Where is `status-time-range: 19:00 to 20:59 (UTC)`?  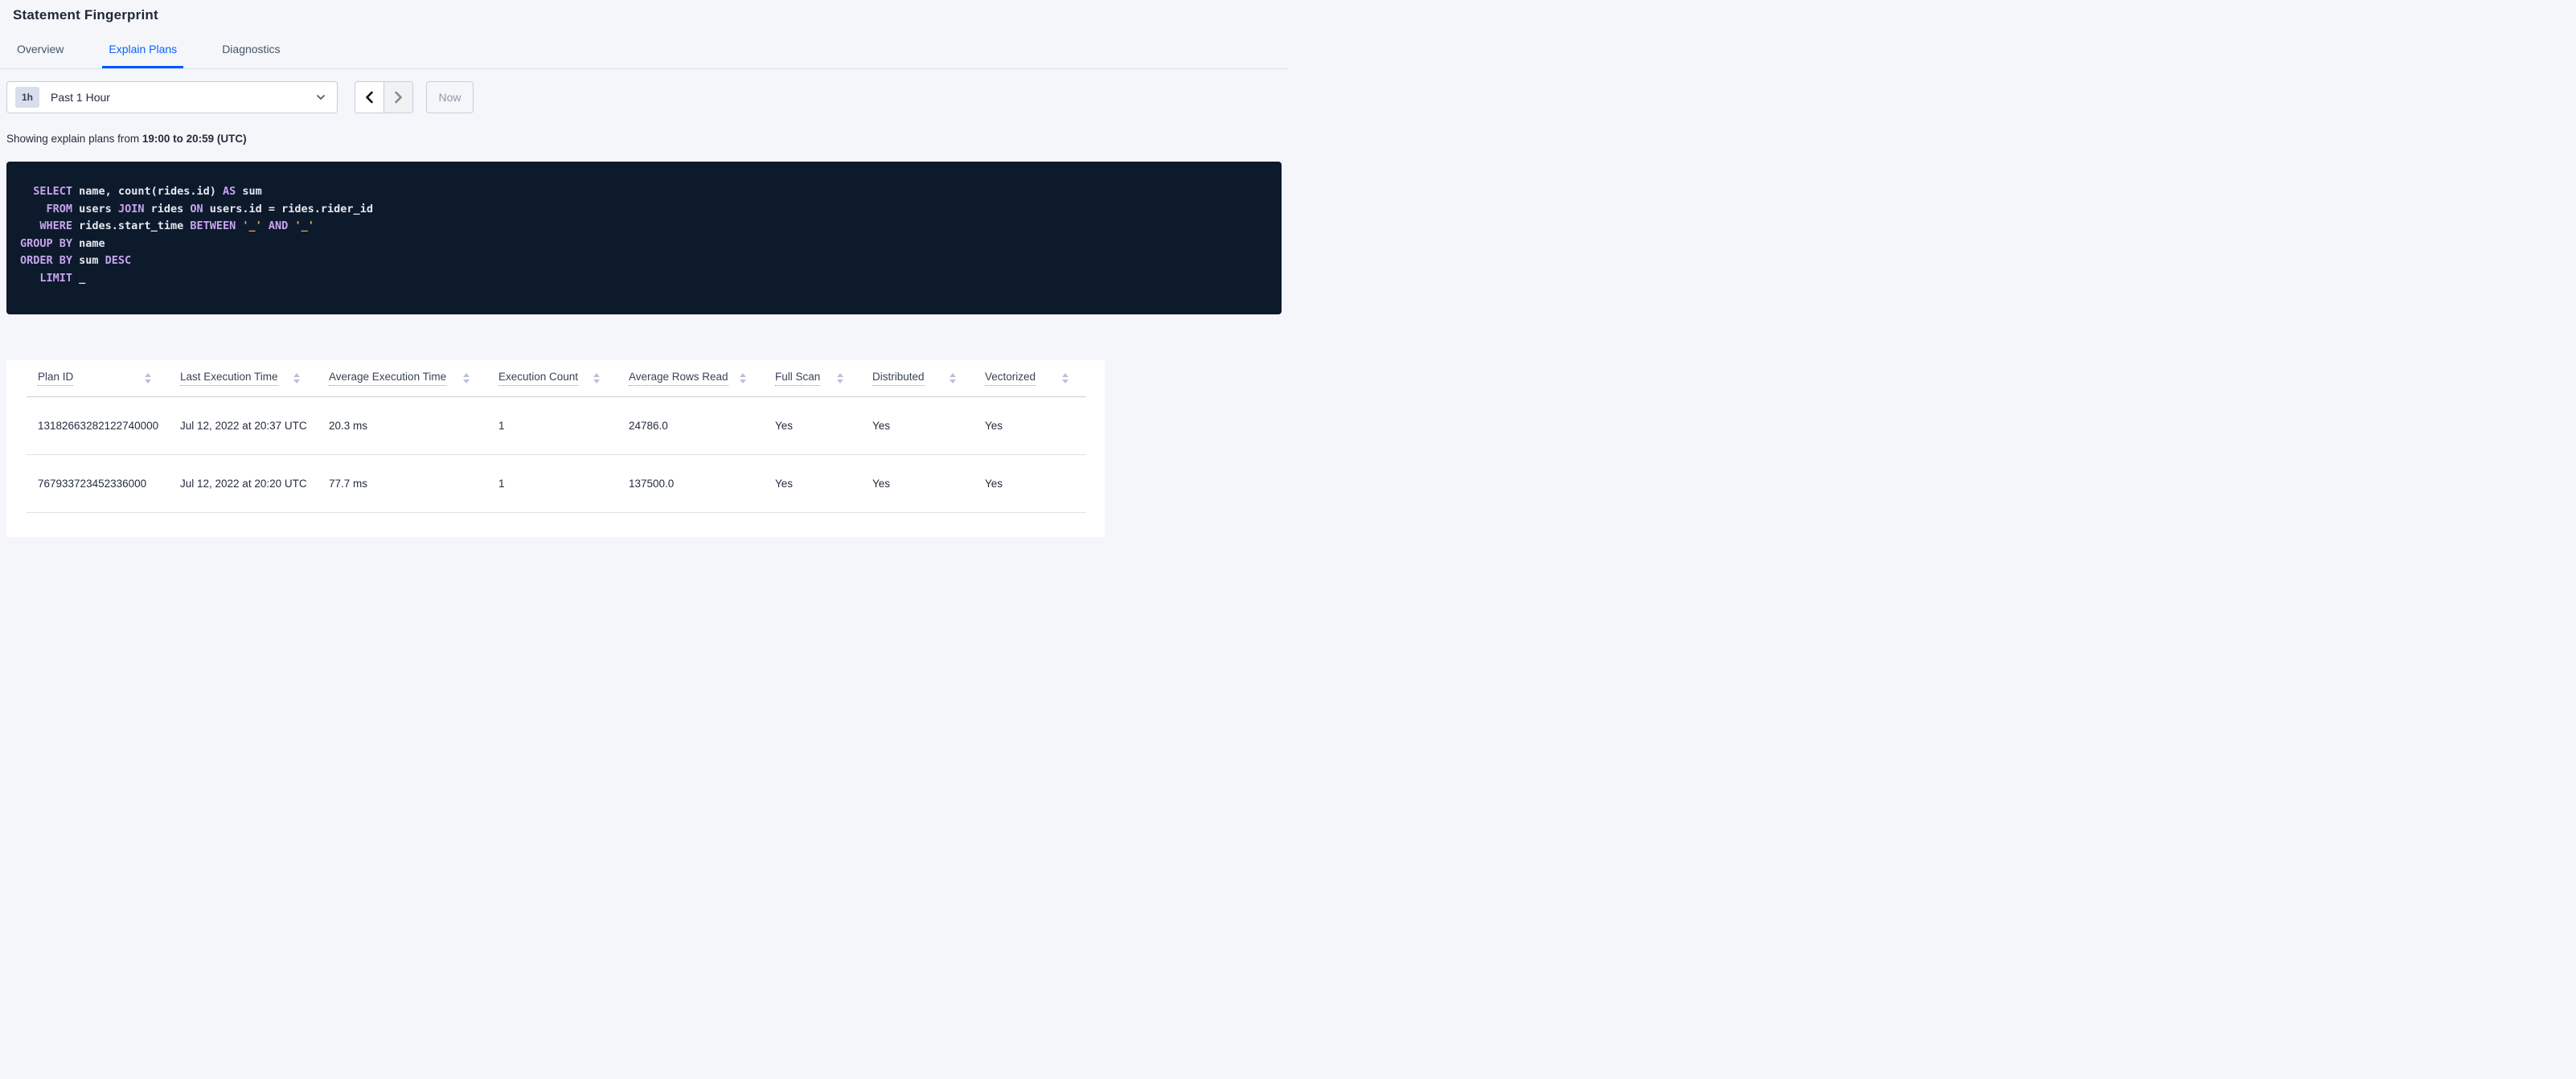
status-time-range: 19:00 to 20:59 (UTC) is located at coordinates (194, 139).